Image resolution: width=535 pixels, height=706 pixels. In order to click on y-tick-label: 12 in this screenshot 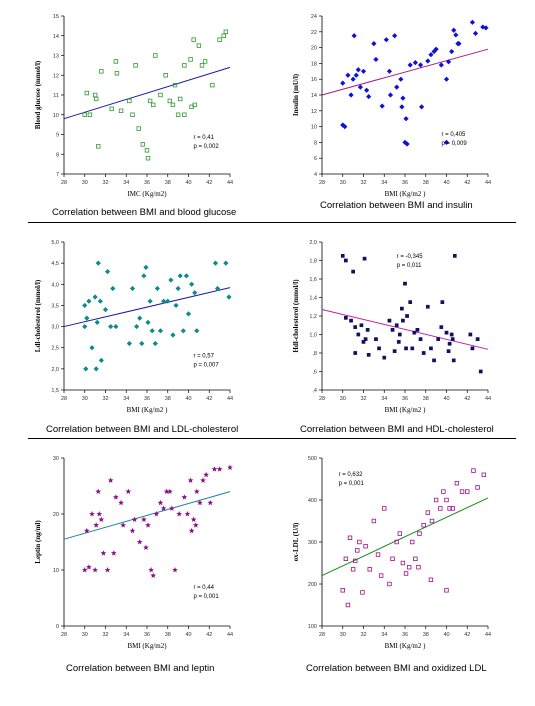, I will do `click(314, 112)`.